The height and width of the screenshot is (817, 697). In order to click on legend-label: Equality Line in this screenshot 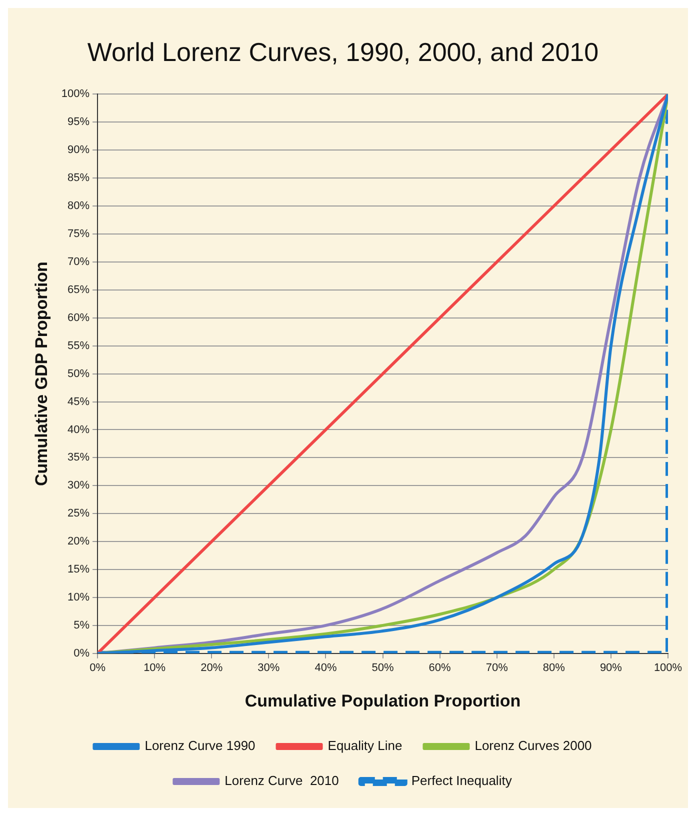, I will do `click(365, 746)`.